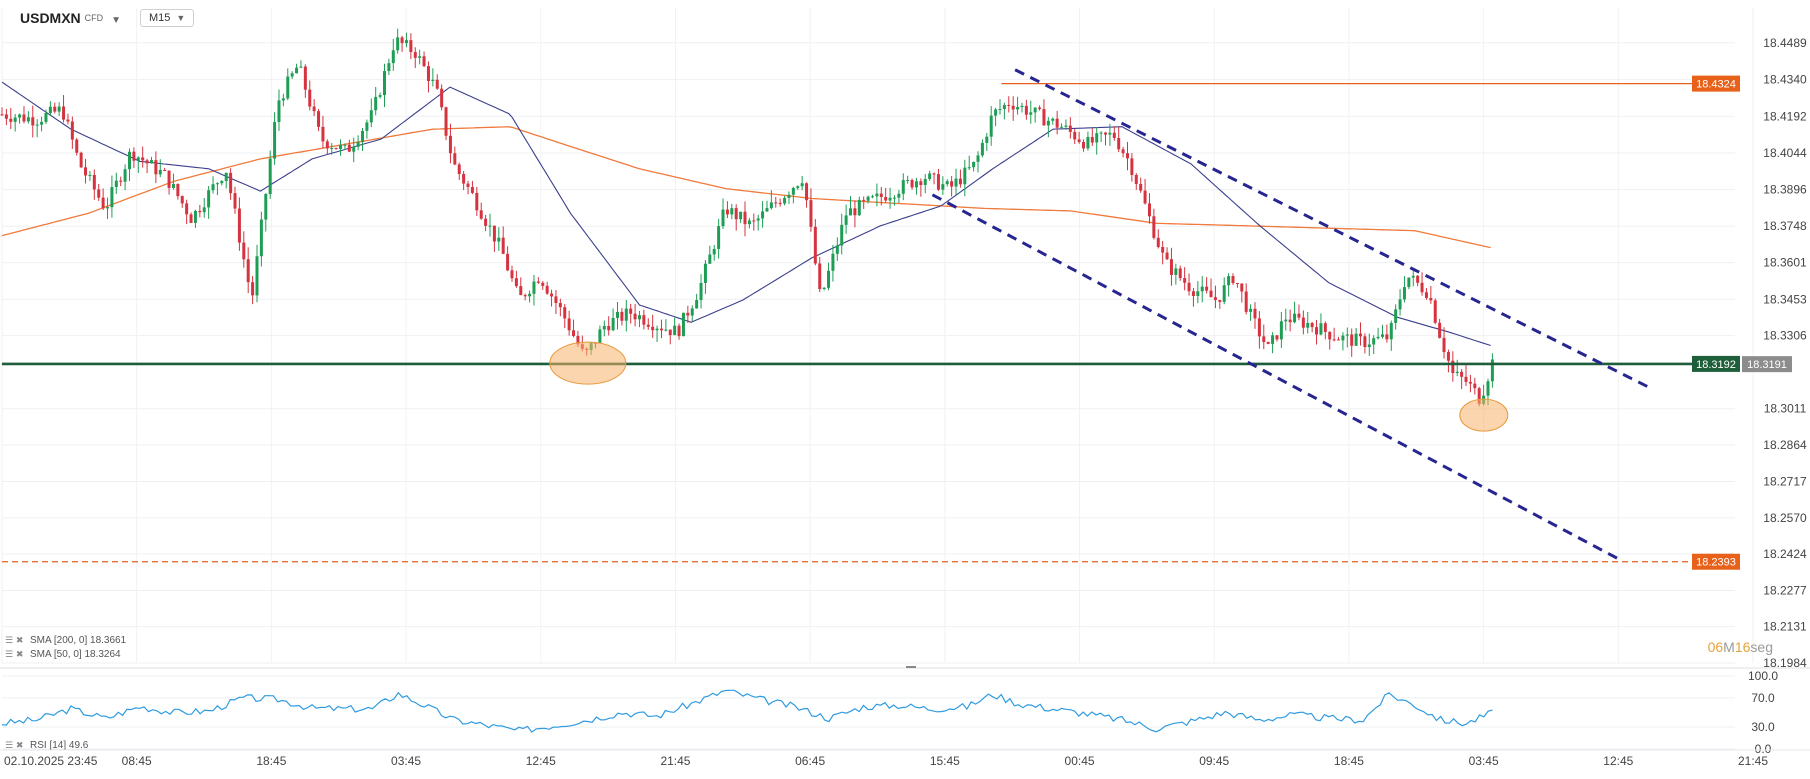  What do you see at coordinates (1785, 190) in the screenshot?
I see `price-axis-tick: 18.3896` at bounding box center [1785, 190].